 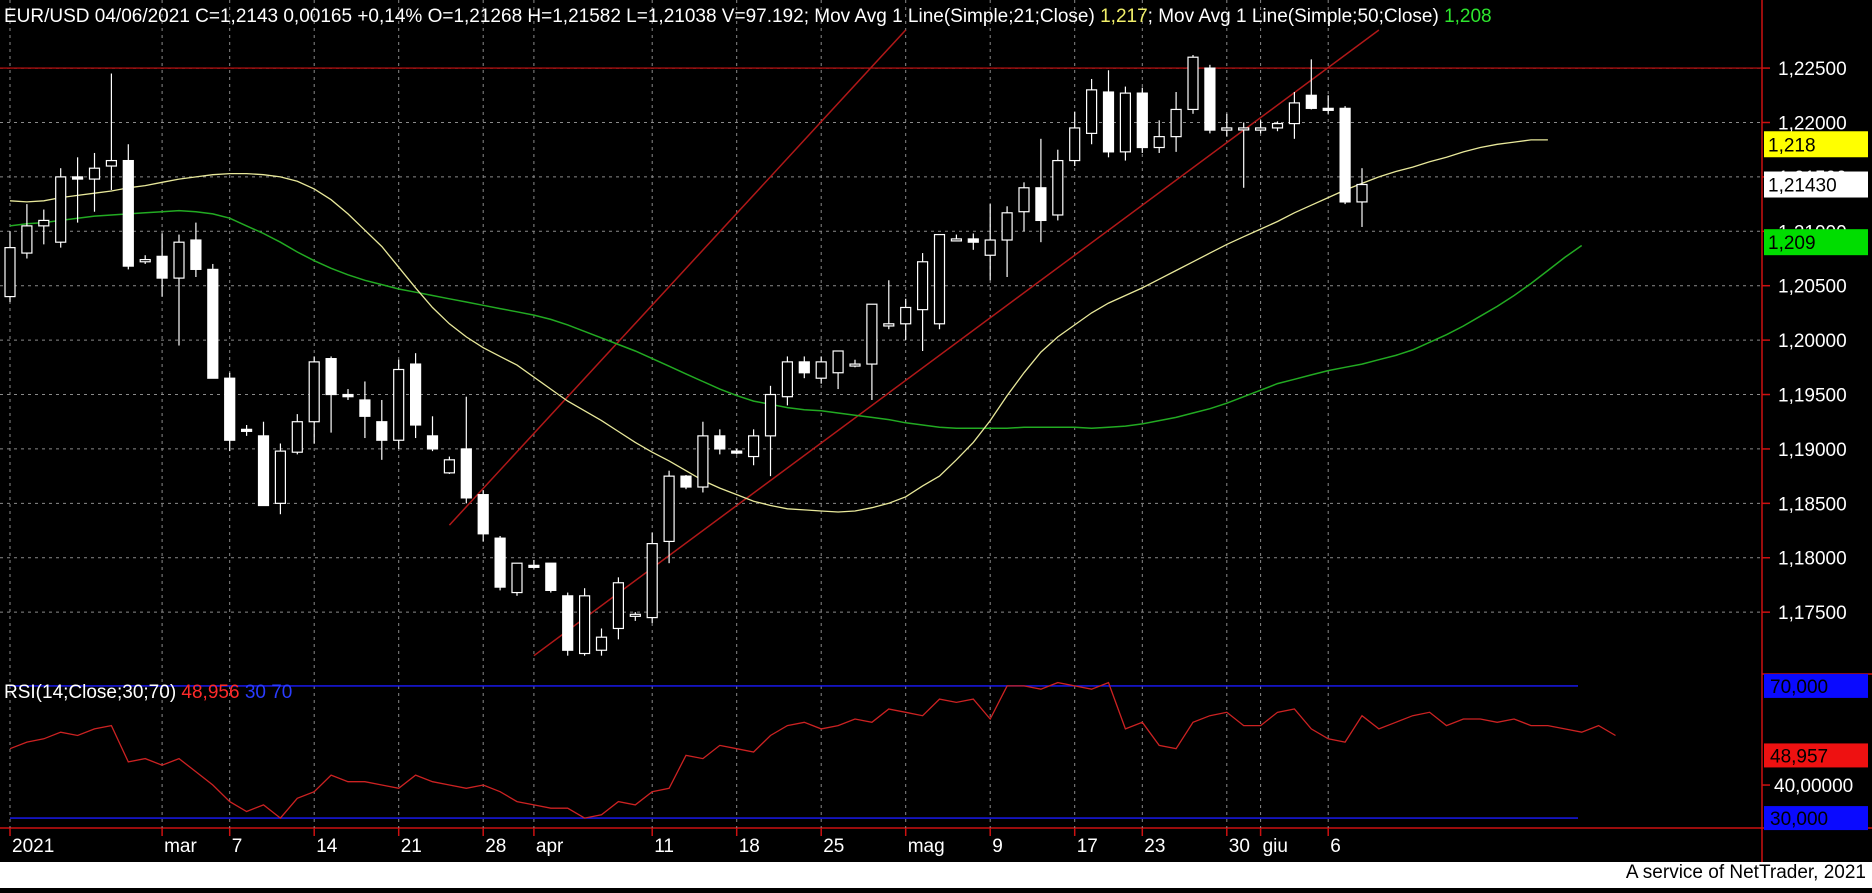 I want to click on price-tag-label: 1,209, so click(x=1792, y=243).